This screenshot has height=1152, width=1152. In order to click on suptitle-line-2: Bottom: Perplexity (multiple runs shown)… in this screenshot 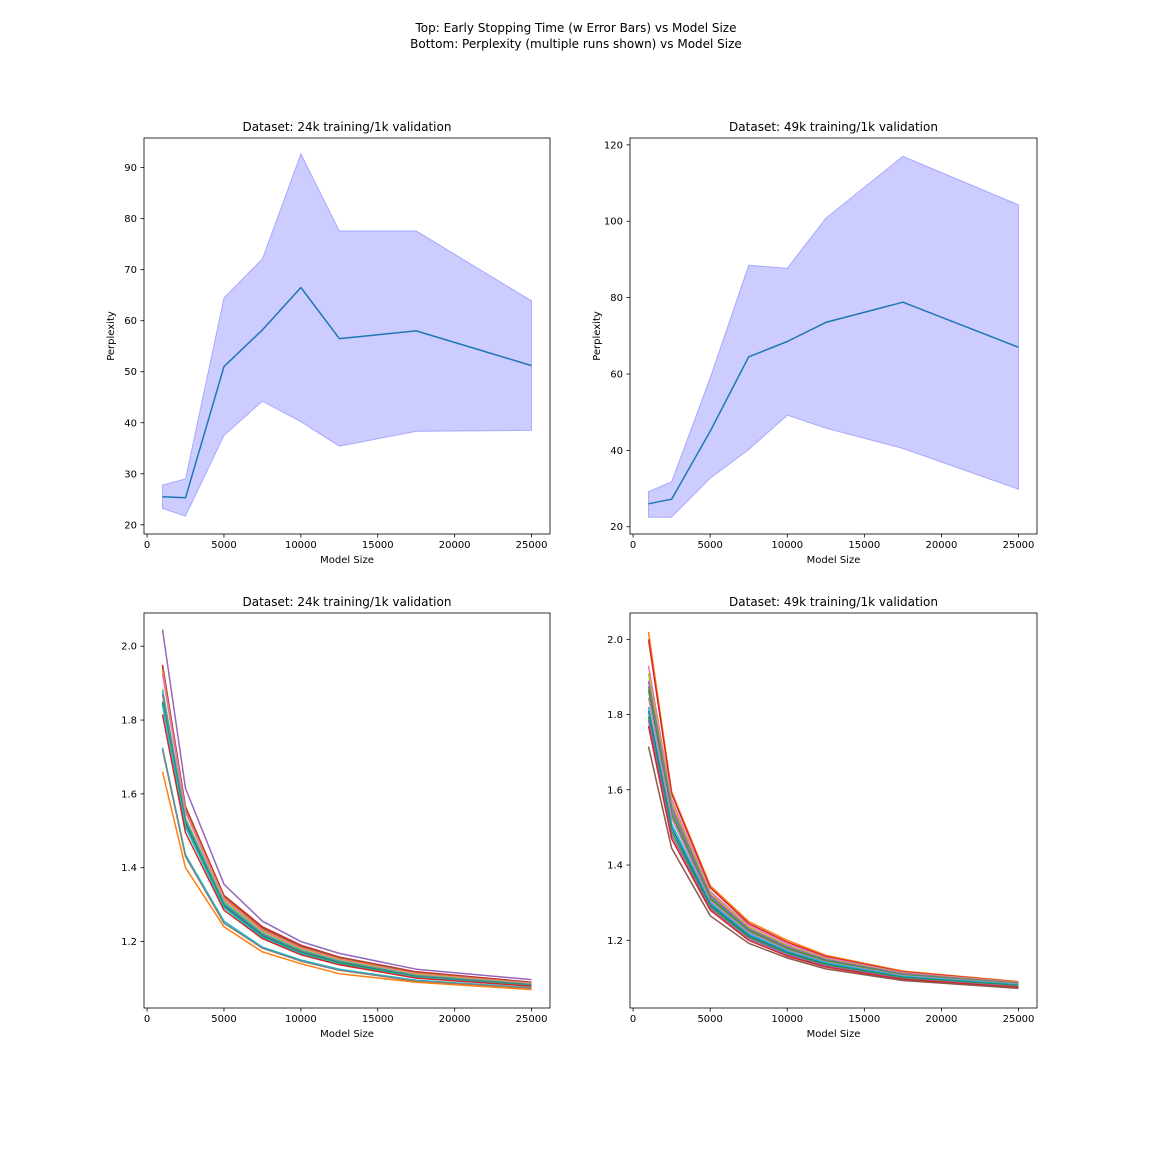, I will do `click(576, 44)`.